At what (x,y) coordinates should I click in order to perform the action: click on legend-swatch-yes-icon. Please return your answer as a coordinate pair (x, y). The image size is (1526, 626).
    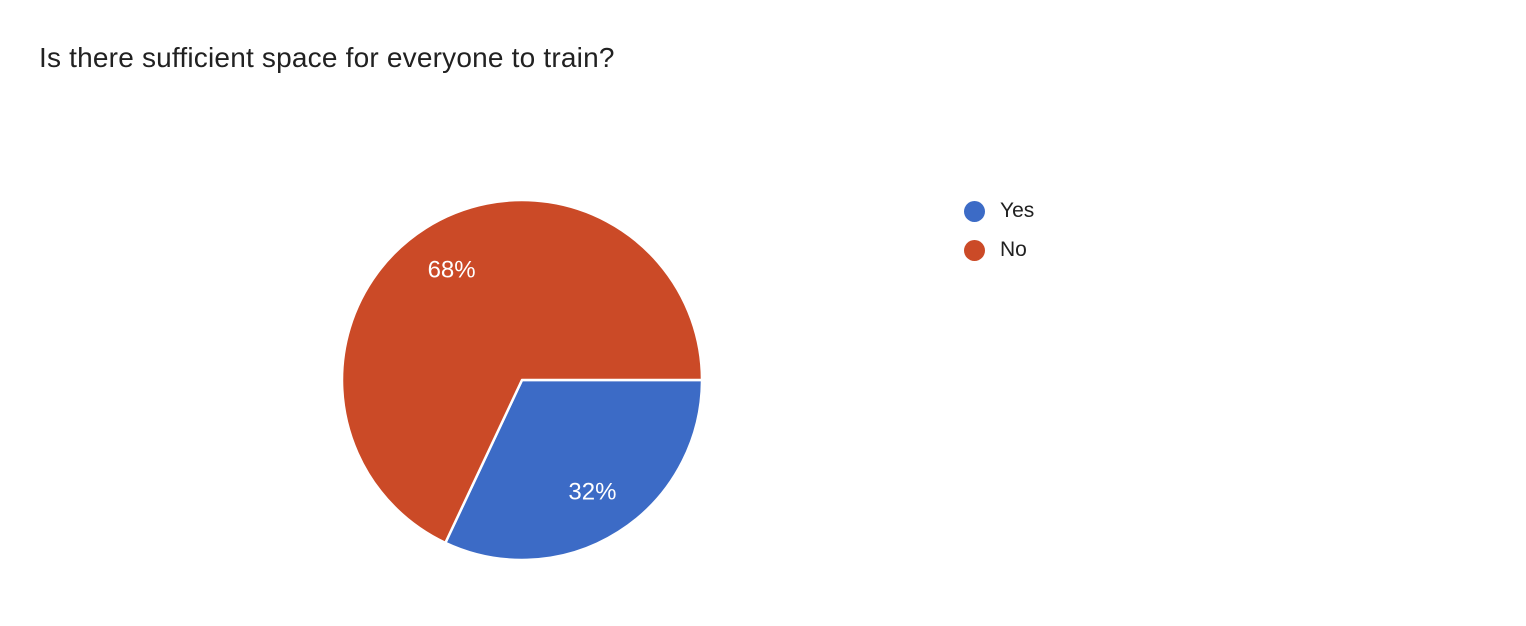
    Looking at the image, I should click on (974, 211).